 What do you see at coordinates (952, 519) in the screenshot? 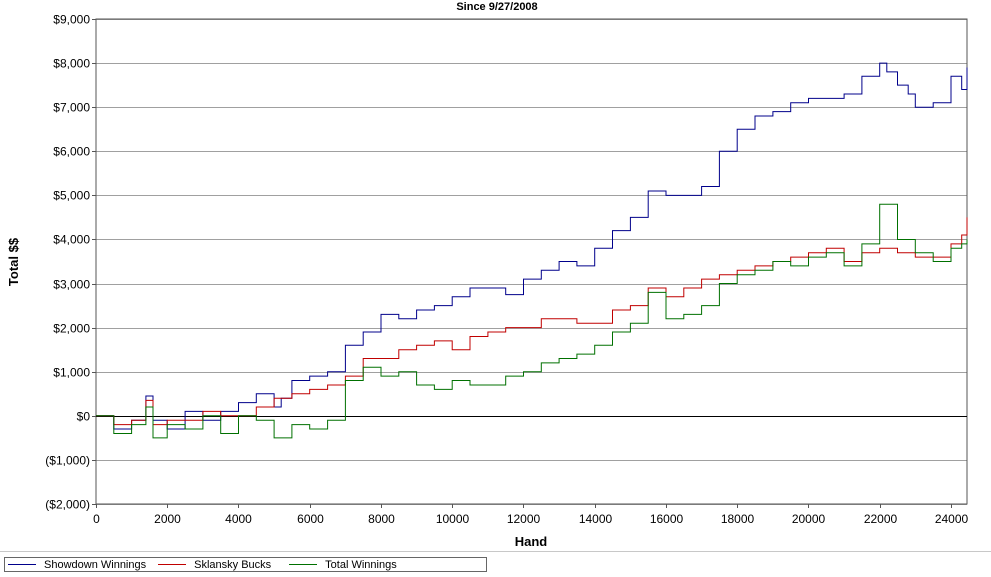
I see `x-tick-label: 24000` at bounding box center [952, 519].